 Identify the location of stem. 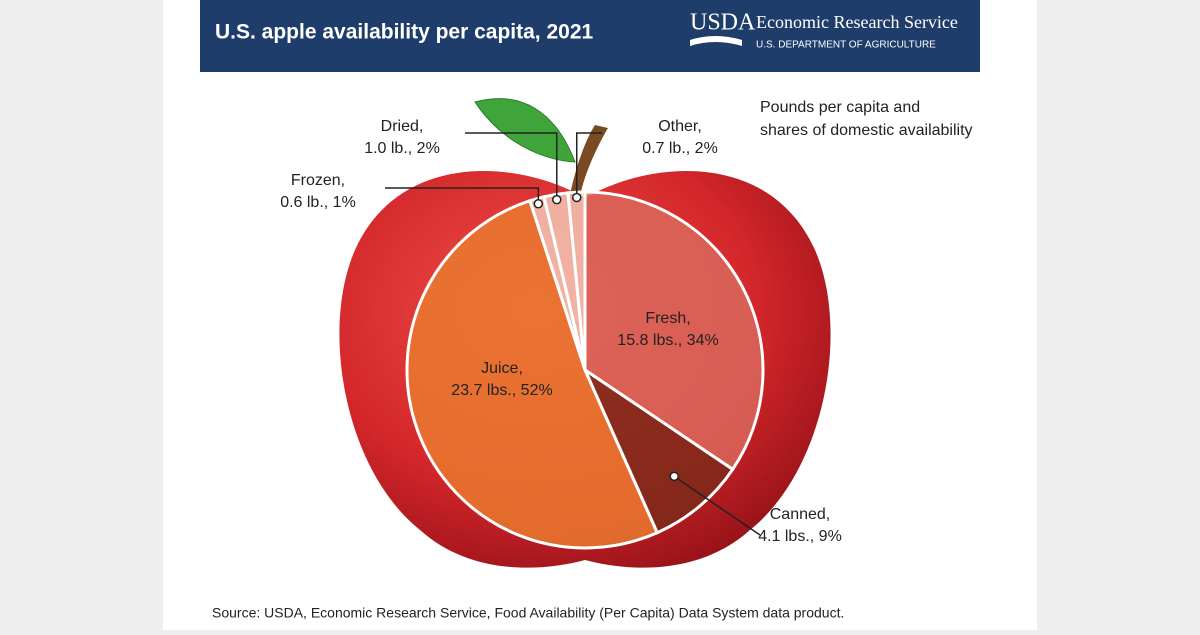
(589, 160).